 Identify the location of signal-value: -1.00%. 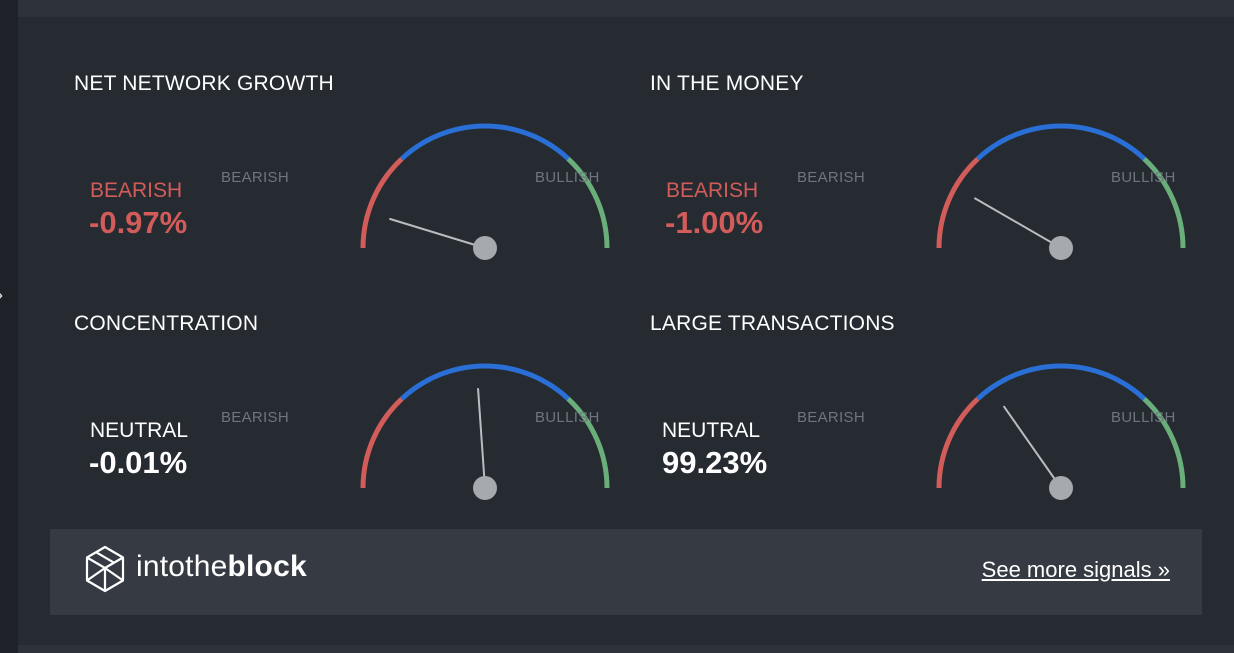
(714, 222).